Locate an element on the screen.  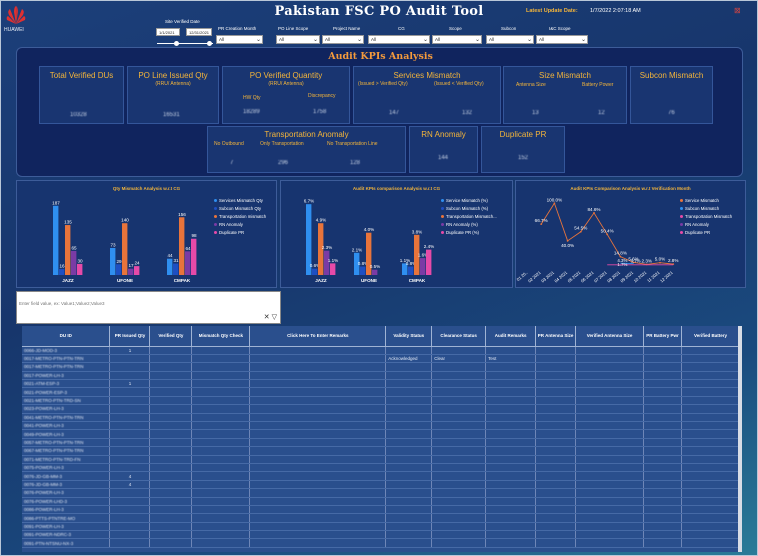
column-header: Verified Battery is located at coordinates (711, 336).